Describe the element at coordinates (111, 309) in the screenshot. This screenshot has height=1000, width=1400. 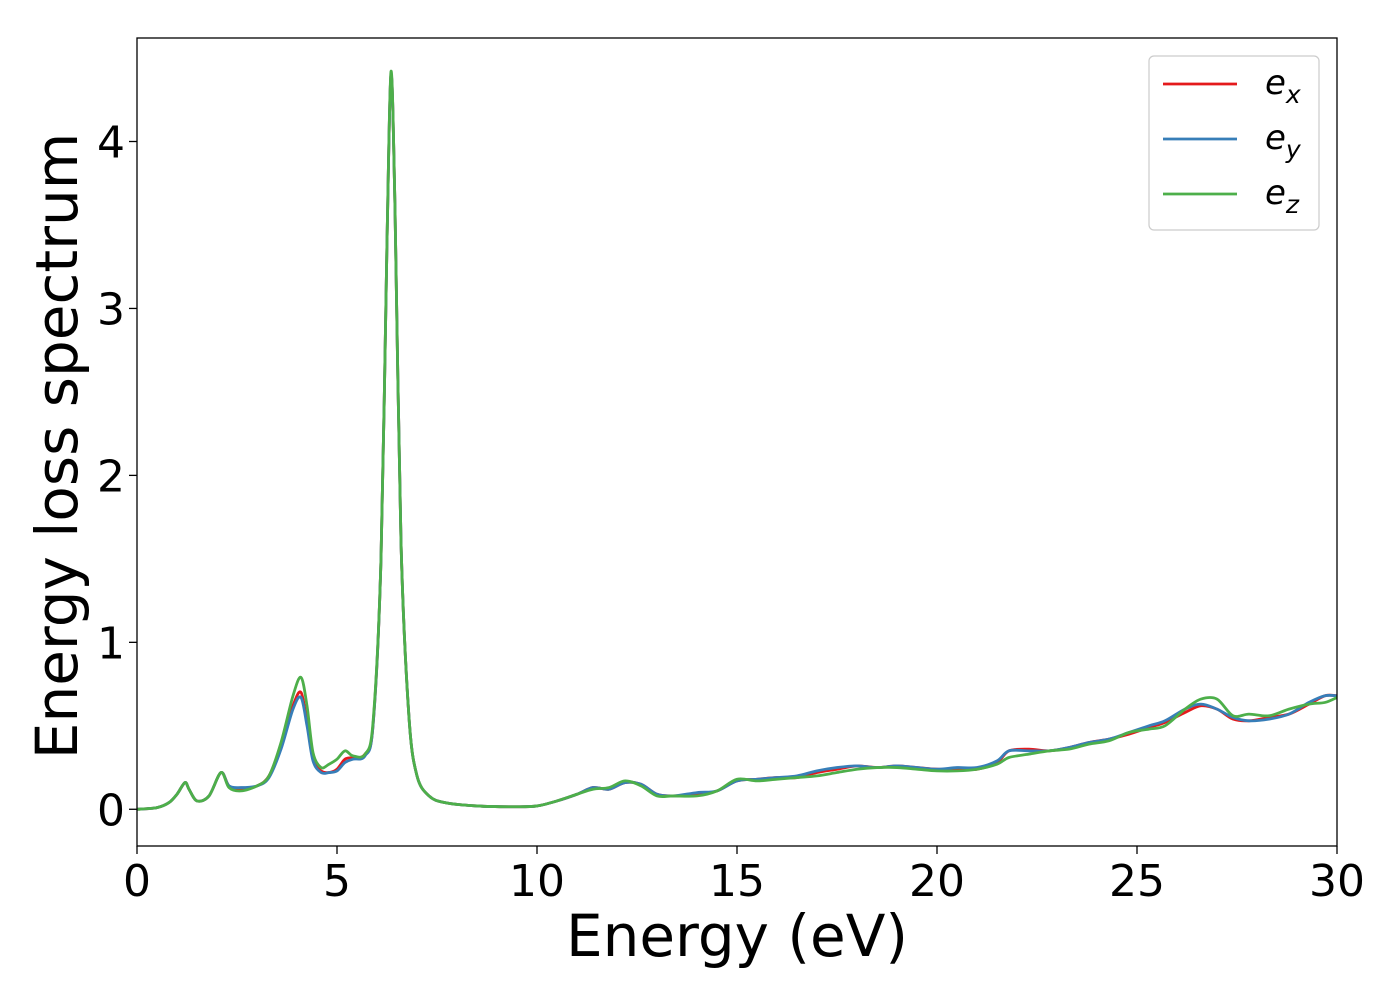
I see `y-tick-label: 3` at that location.